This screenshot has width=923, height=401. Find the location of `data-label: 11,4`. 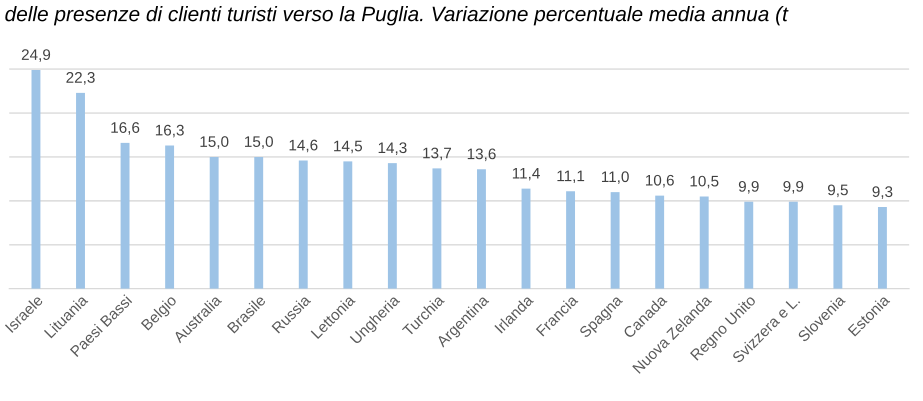

data-label: 11,4 is located at coordinates (526, 174).